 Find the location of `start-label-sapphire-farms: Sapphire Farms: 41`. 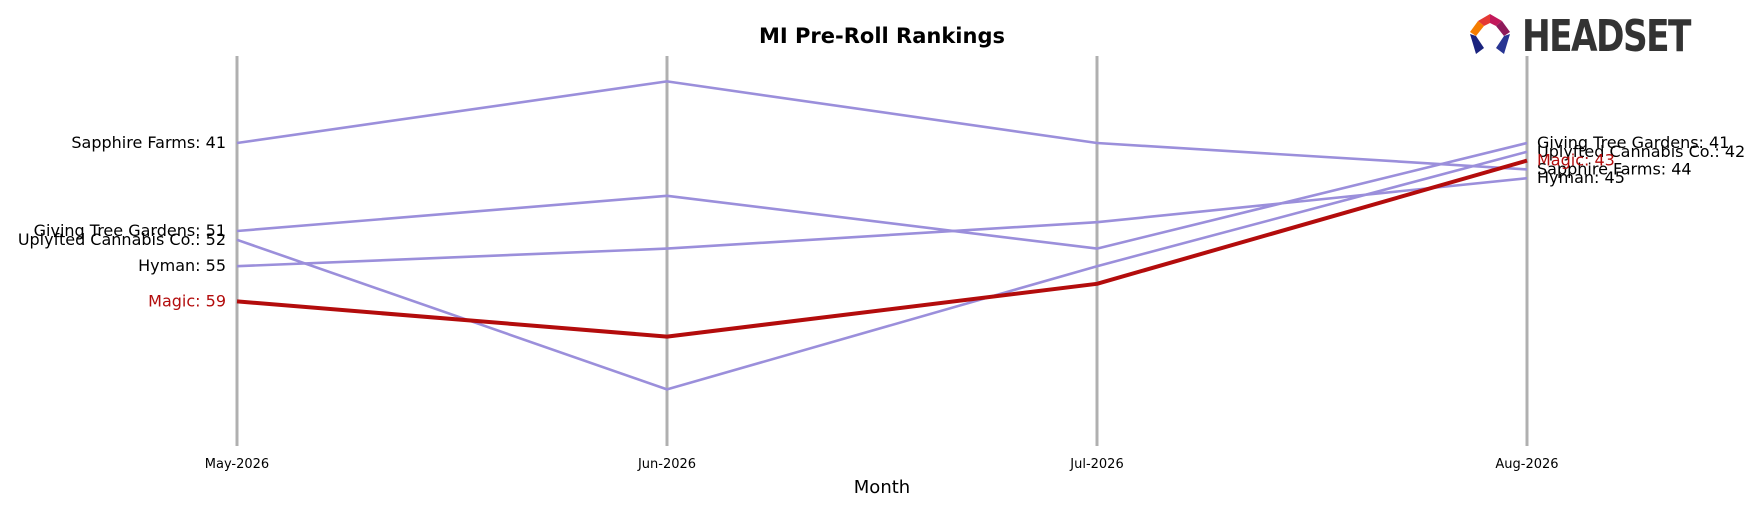

start-label-sapphire-farms: Sapphire Farms: 41 is located at coordinates (148, 142).